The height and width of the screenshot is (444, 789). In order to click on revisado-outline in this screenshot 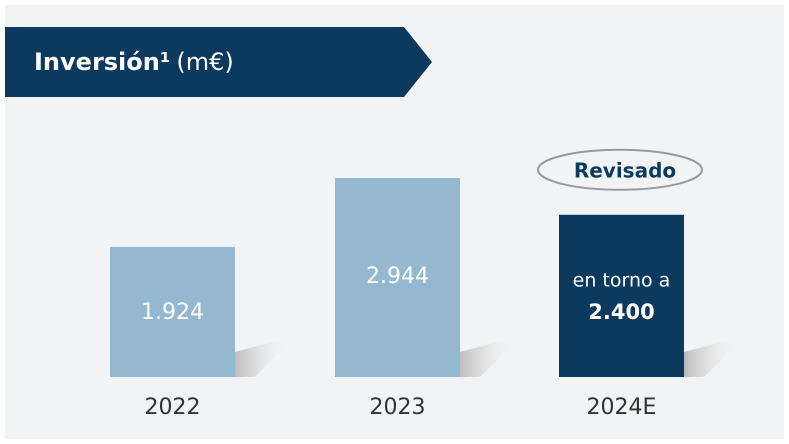, I will do `click(620, 169)`.